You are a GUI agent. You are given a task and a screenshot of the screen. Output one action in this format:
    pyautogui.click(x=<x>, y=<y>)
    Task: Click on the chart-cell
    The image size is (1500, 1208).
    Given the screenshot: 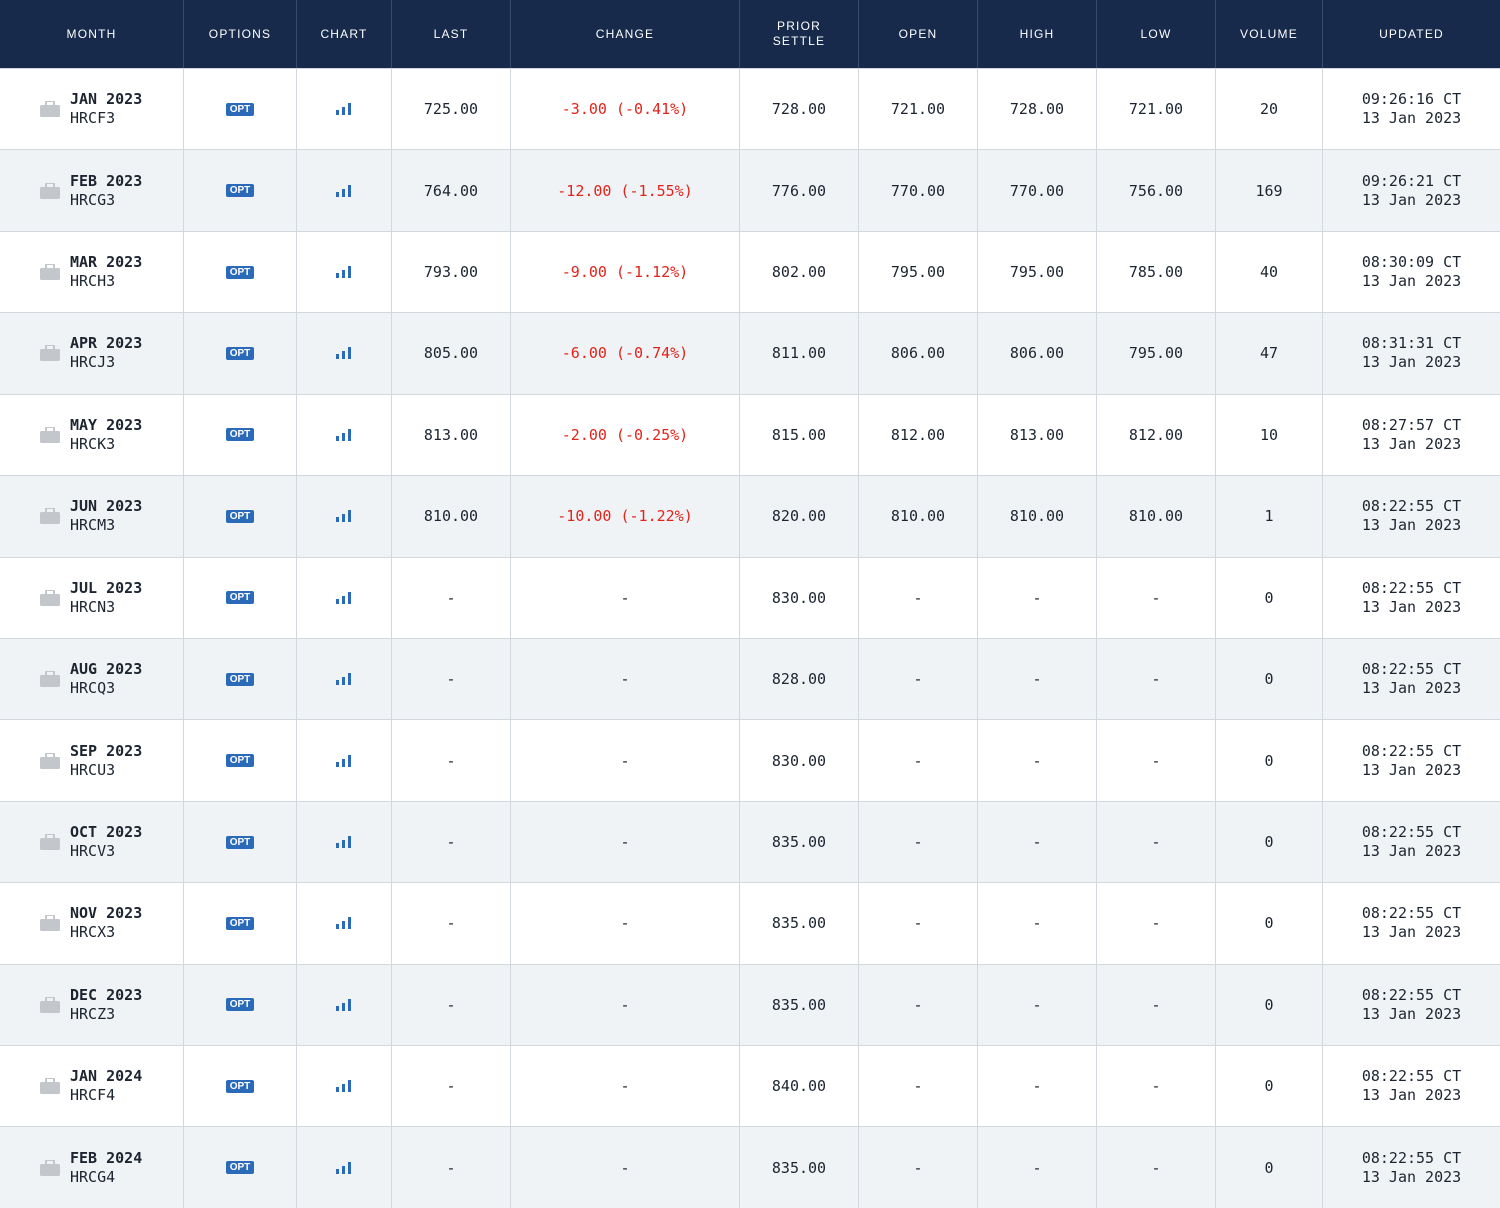 What is the action you would take?
    pyautogui.click(x=344, y=923)
    